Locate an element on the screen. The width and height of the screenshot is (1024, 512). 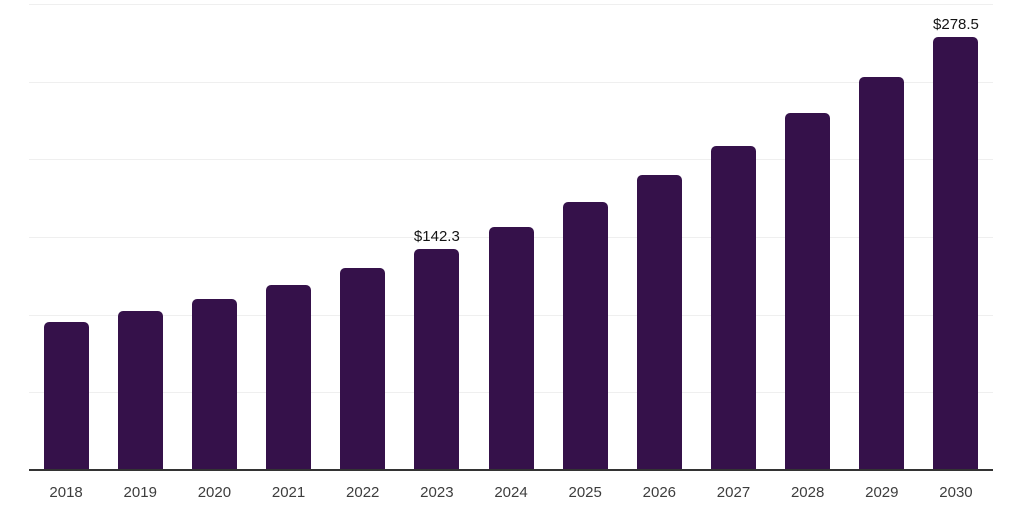
x-tick-label-2023: 2023 is located at coordinates (437, 492).